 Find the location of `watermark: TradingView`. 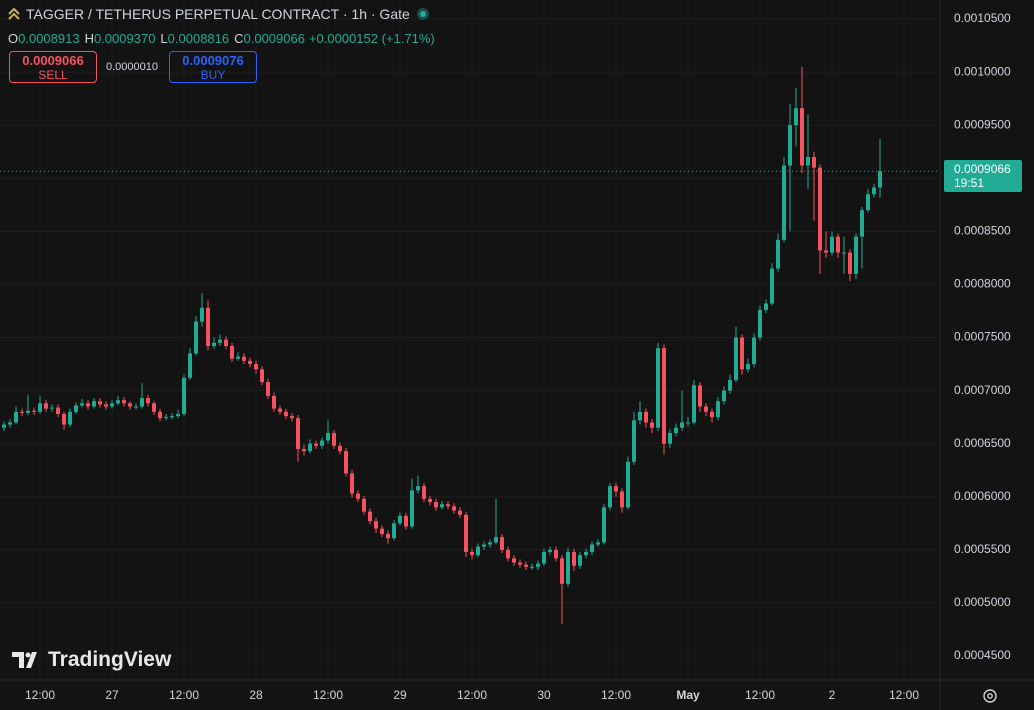

watermark: TradingView is located at coordinates (91, 660).